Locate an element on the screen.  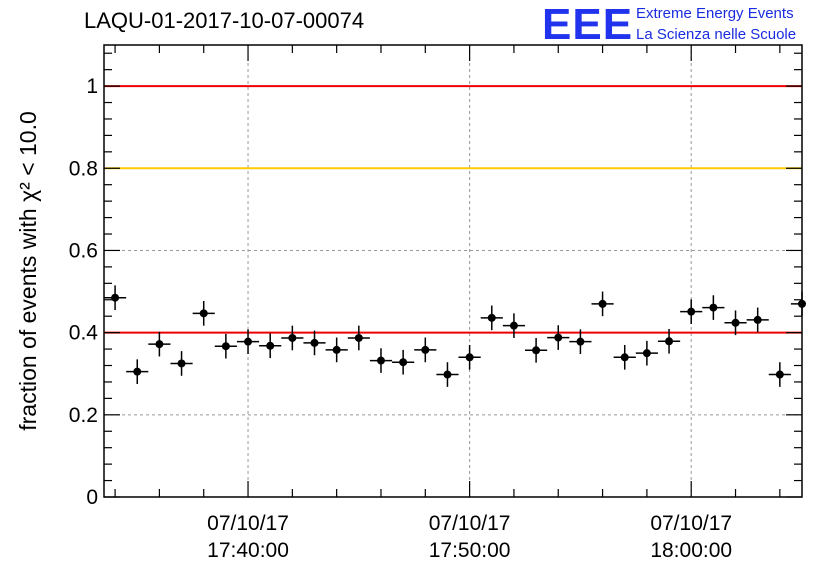
x-tick-label-time: 17:40:00 is located at coordinates (248, 550).